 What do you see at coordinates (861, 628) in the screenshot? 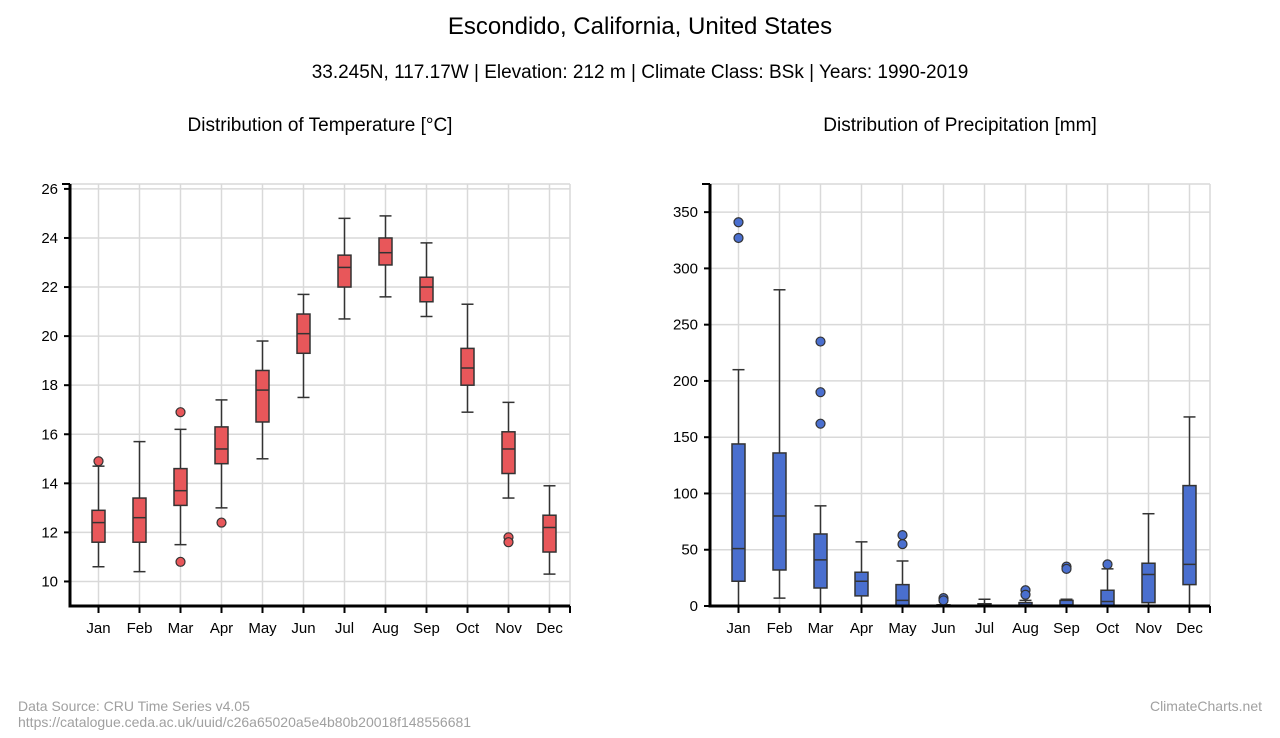
I see `precip-xtick-label: Apr` at bounding box center [861, 628].